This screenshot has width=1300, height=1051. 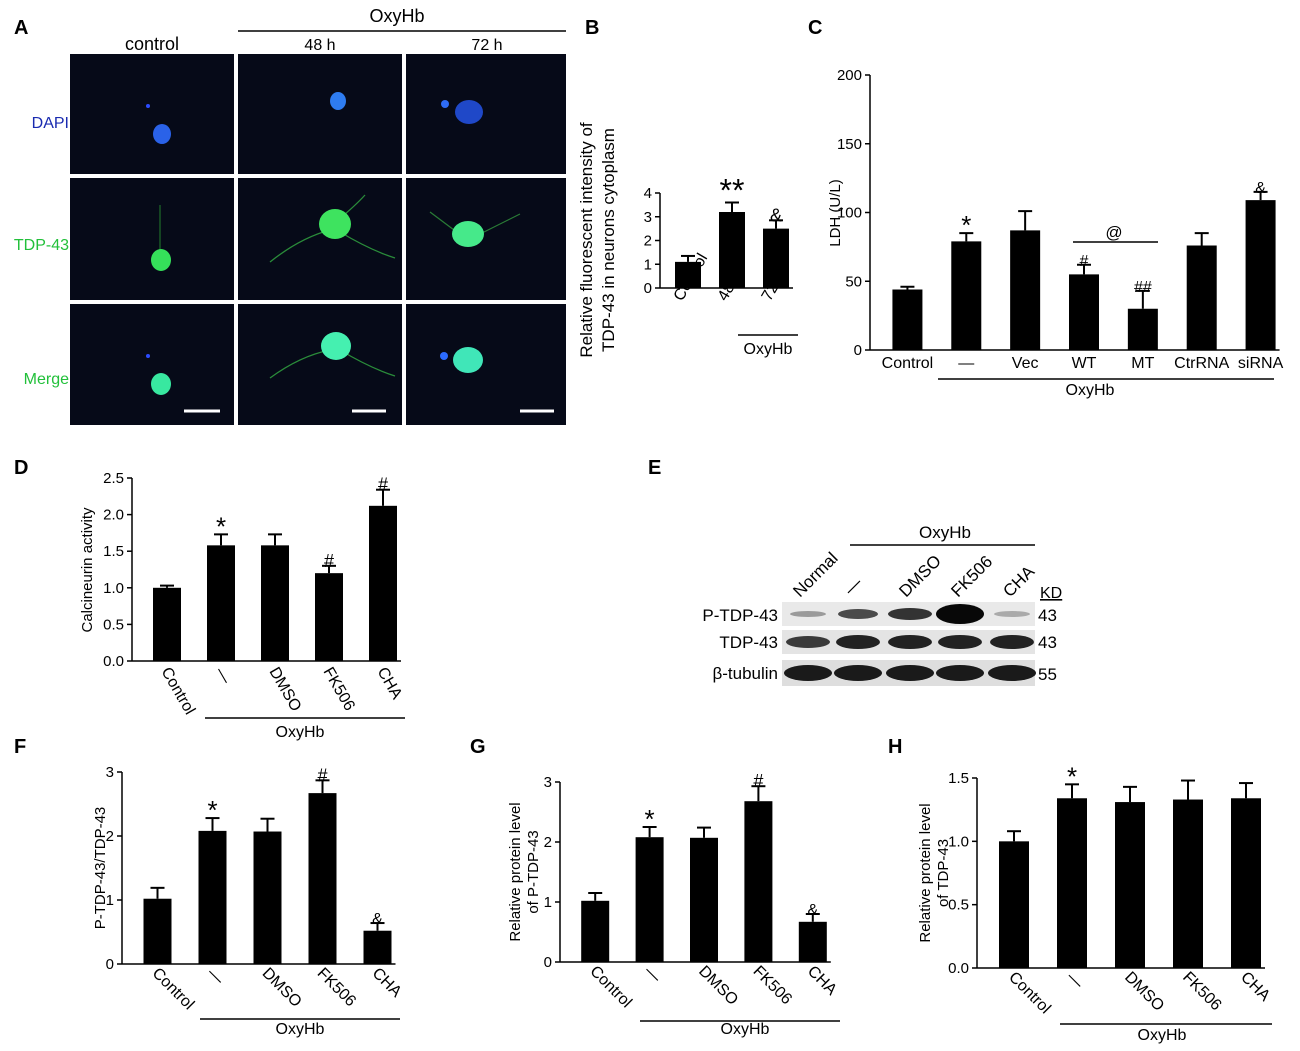 What do you see at coordinates (41, 245) in the screenshot?
I see `row-label-tdp43: TDP-43` at bounding box center [41, 245].